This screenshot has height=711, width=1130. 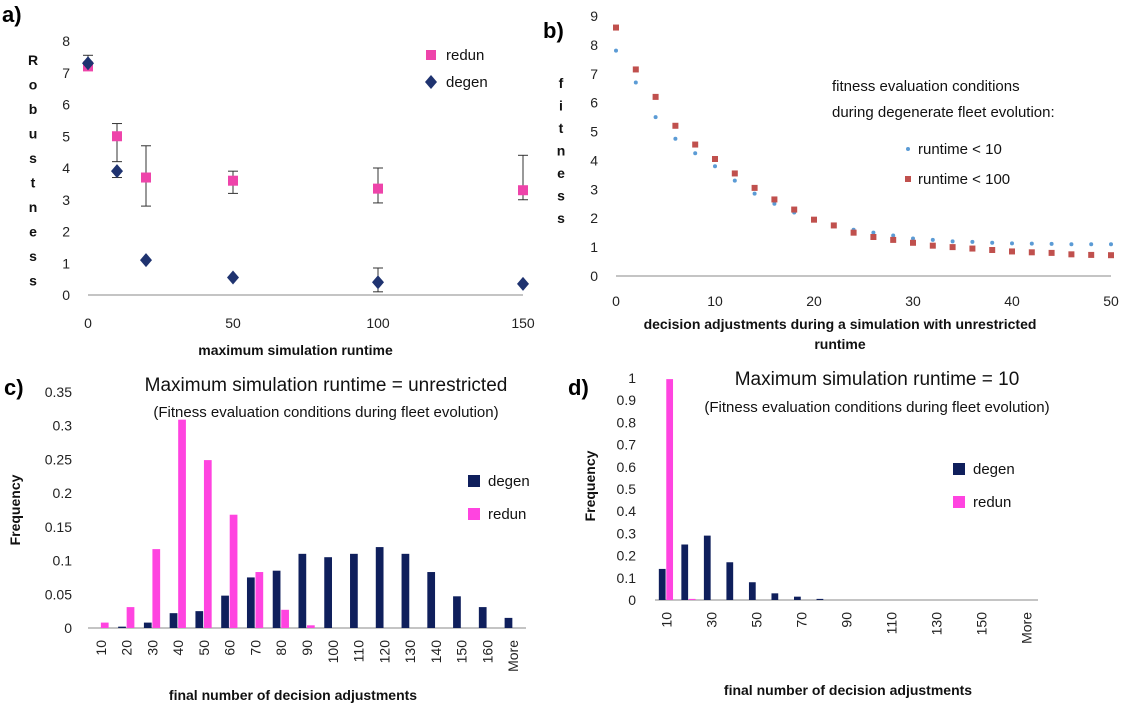 I want to click on panel-b-y-tick-label: 2, so click(x=594, y=218).